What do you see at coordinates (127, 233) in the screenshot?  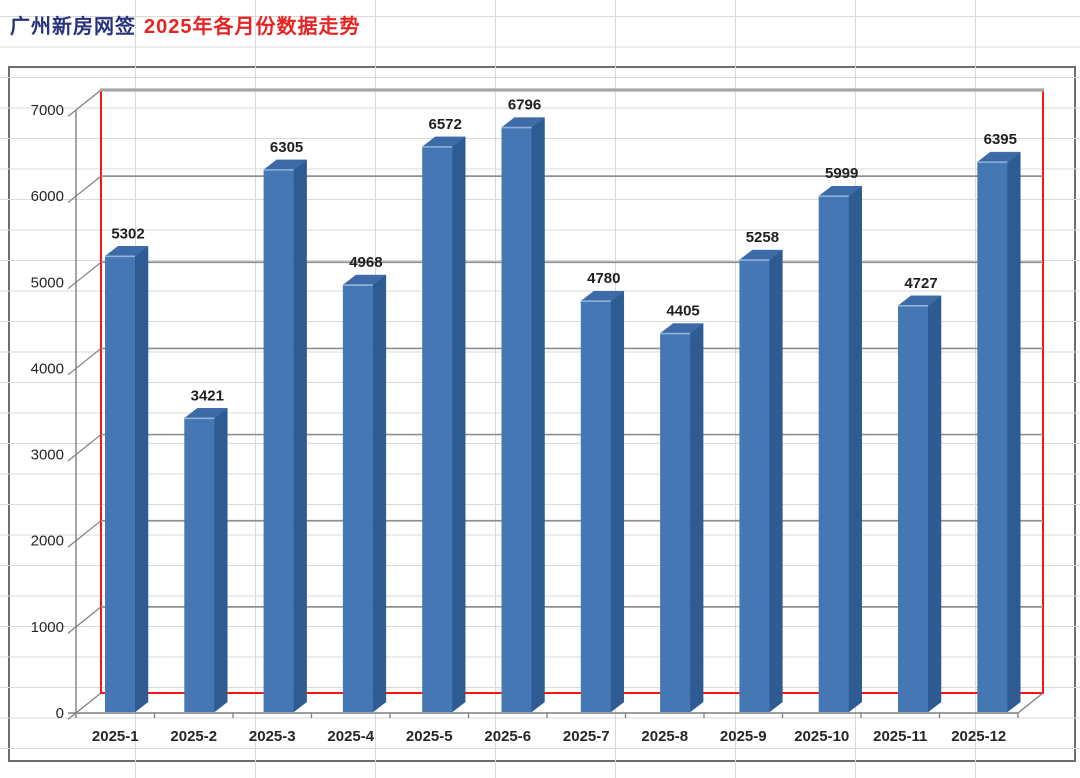 I see `bar-value-label: 5302` at bounding box center [127, 233].